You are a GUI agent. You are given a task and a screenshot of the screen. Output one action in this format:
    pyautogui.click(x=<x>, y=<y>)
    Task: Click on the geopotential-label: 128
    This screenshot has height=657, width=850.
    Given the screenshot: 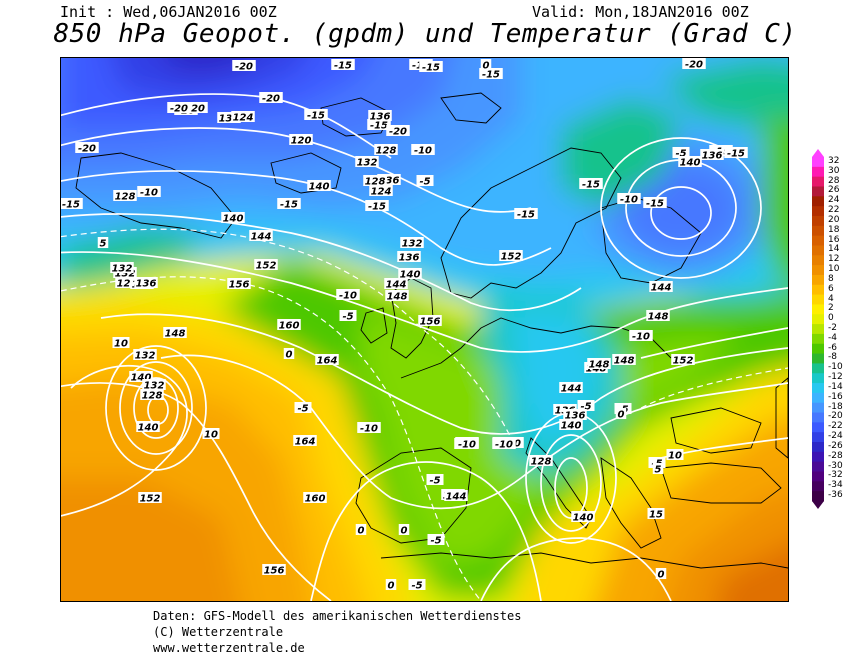 What is the action you would take?
    pyautogui.click(x=152, y=395)
    